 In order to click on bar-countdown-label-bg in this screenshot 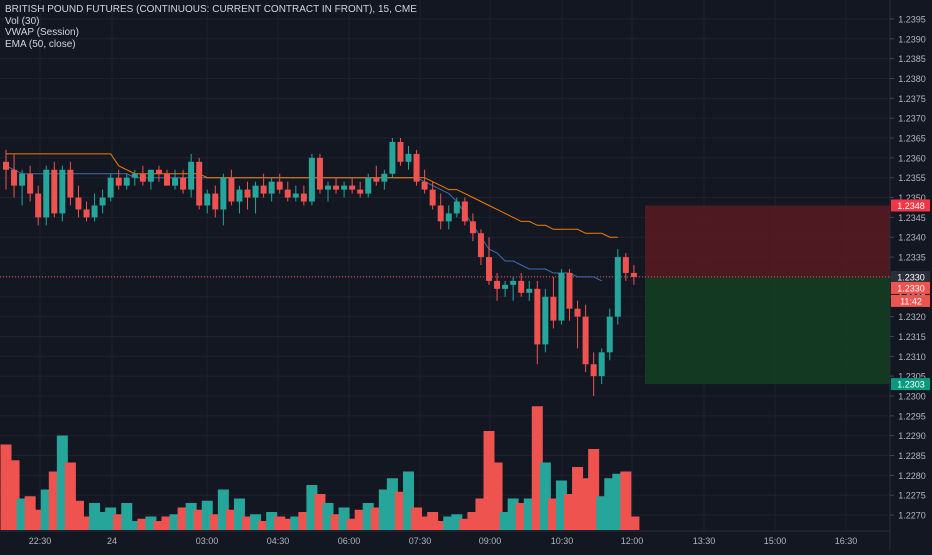, I will do `click(910, 300)`.